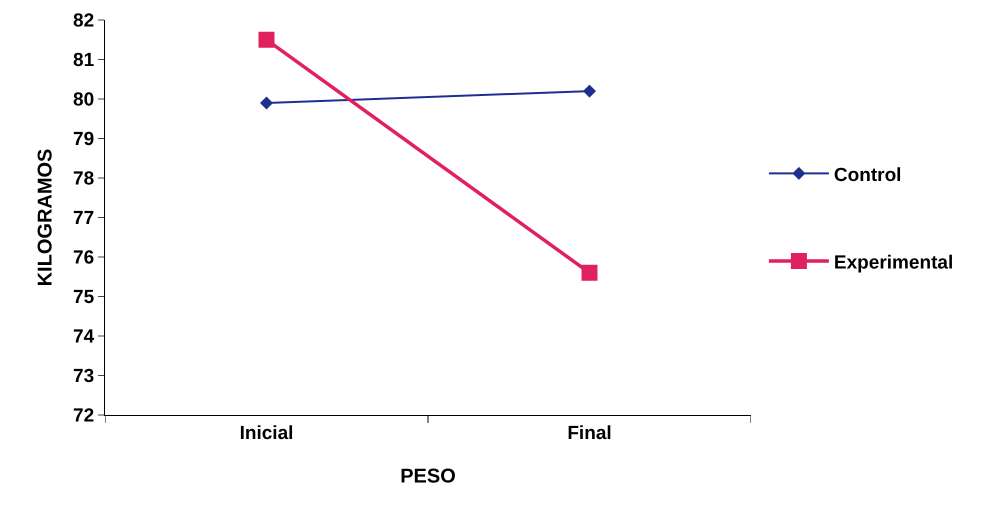 The width and height of the screenshot is (986, 515). I want to click on x-tick-label: Final, so click(589, 433).